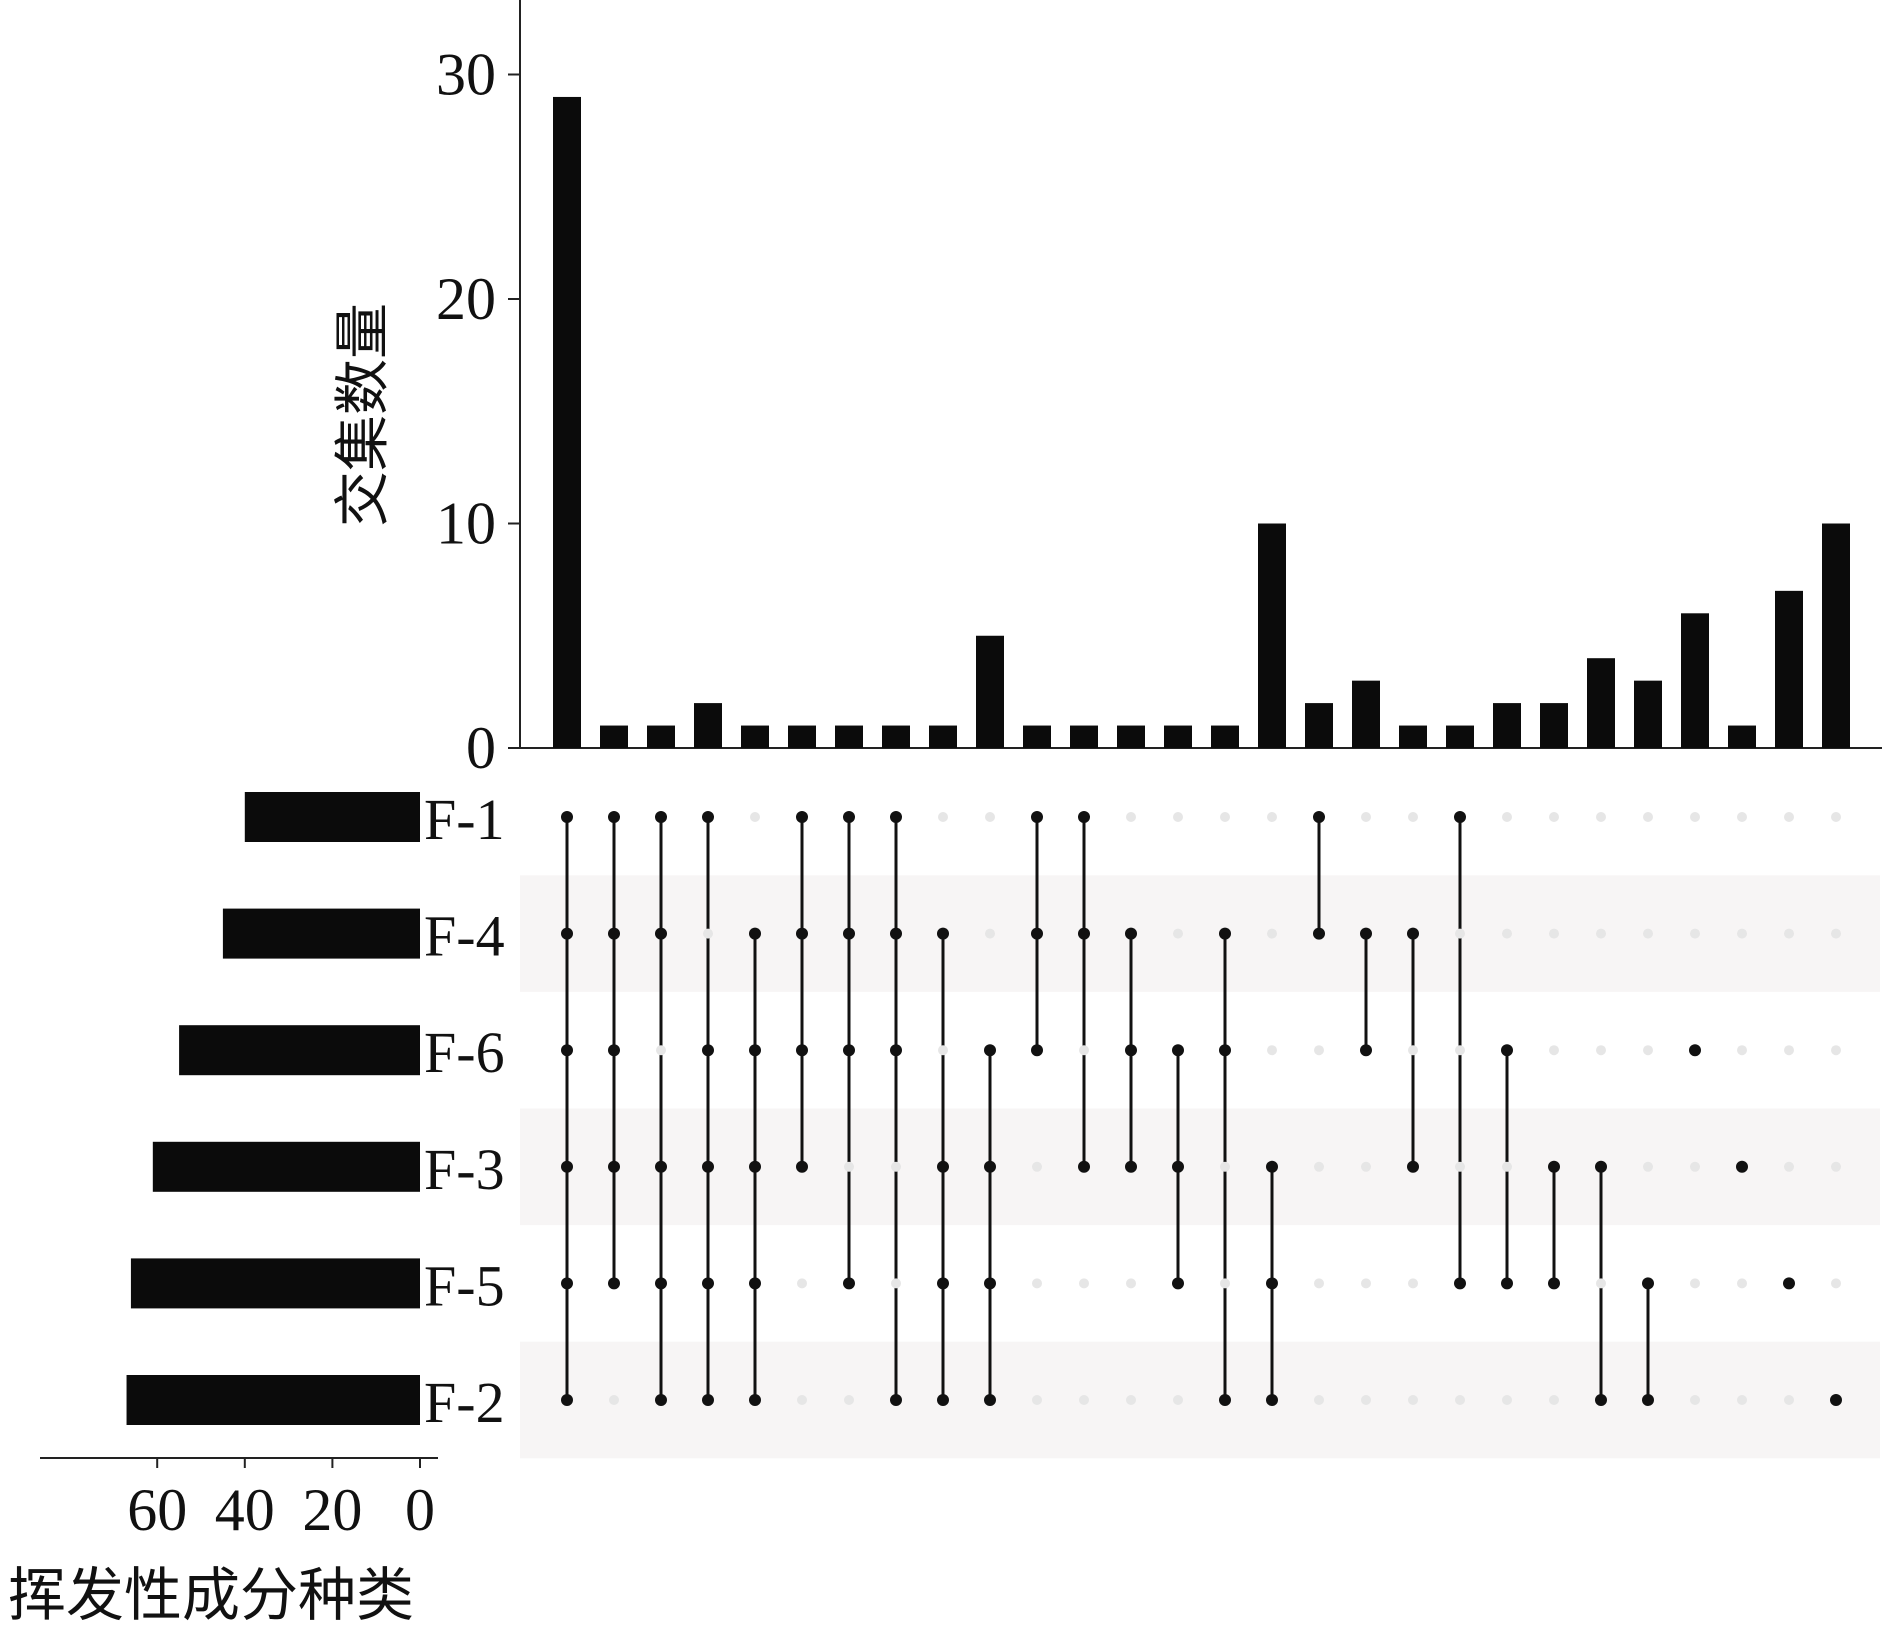 This screenshot has height=1629, width=1890. I want to click on y-tick-label-20: 20, so click(466, 299).